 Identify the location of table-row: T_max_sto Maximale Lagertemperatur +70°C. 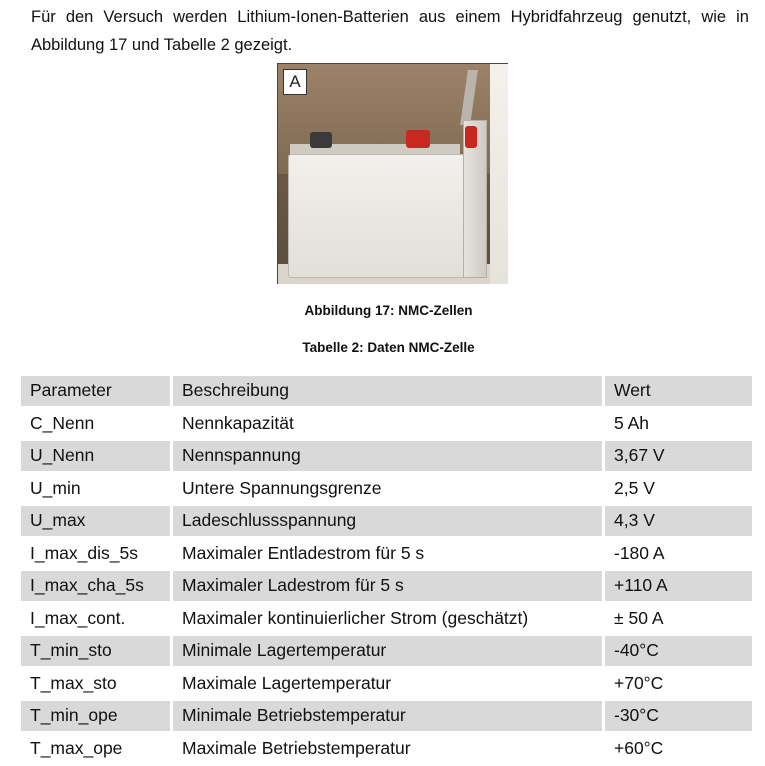
(386, 683).